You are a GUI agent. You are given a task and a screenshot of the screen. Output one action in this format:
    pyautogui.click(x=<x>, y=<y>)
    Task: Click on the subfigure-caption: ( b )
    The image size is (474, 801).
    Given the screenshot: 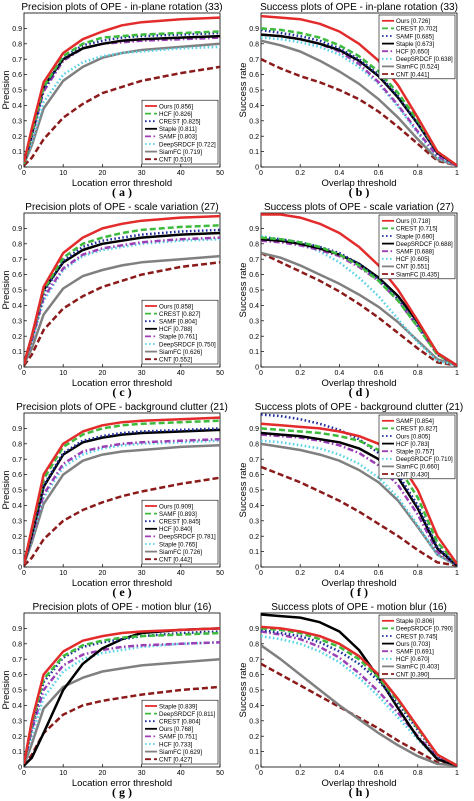 What is the action you would take?
    pyautogui.click(x=359, y=192)
    